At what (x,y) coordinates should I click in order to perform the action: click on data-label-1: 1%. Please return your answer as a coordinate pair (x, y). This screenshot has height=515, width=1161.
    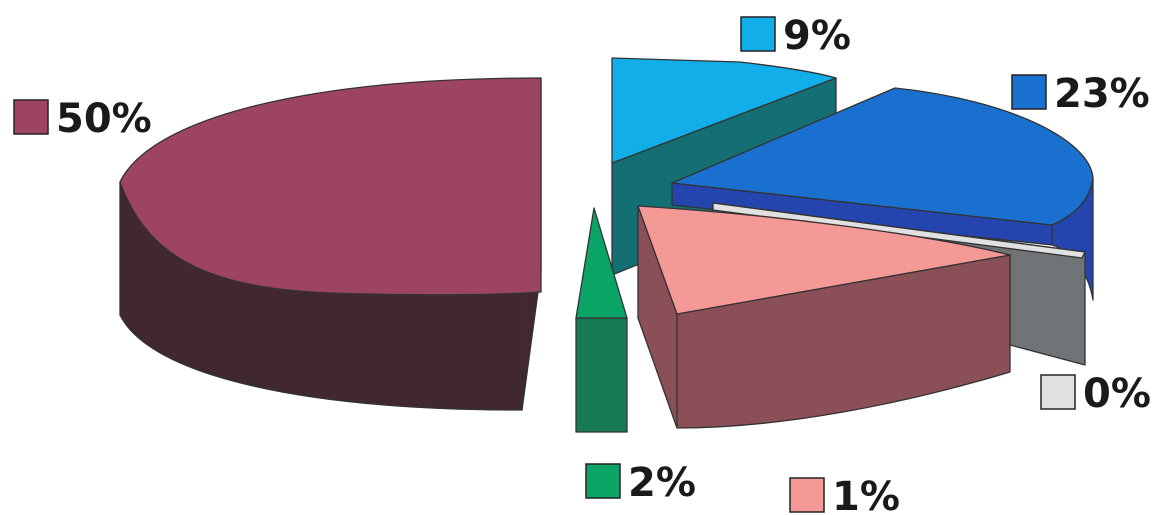
    Looking at the image, I should click on (844, 494).